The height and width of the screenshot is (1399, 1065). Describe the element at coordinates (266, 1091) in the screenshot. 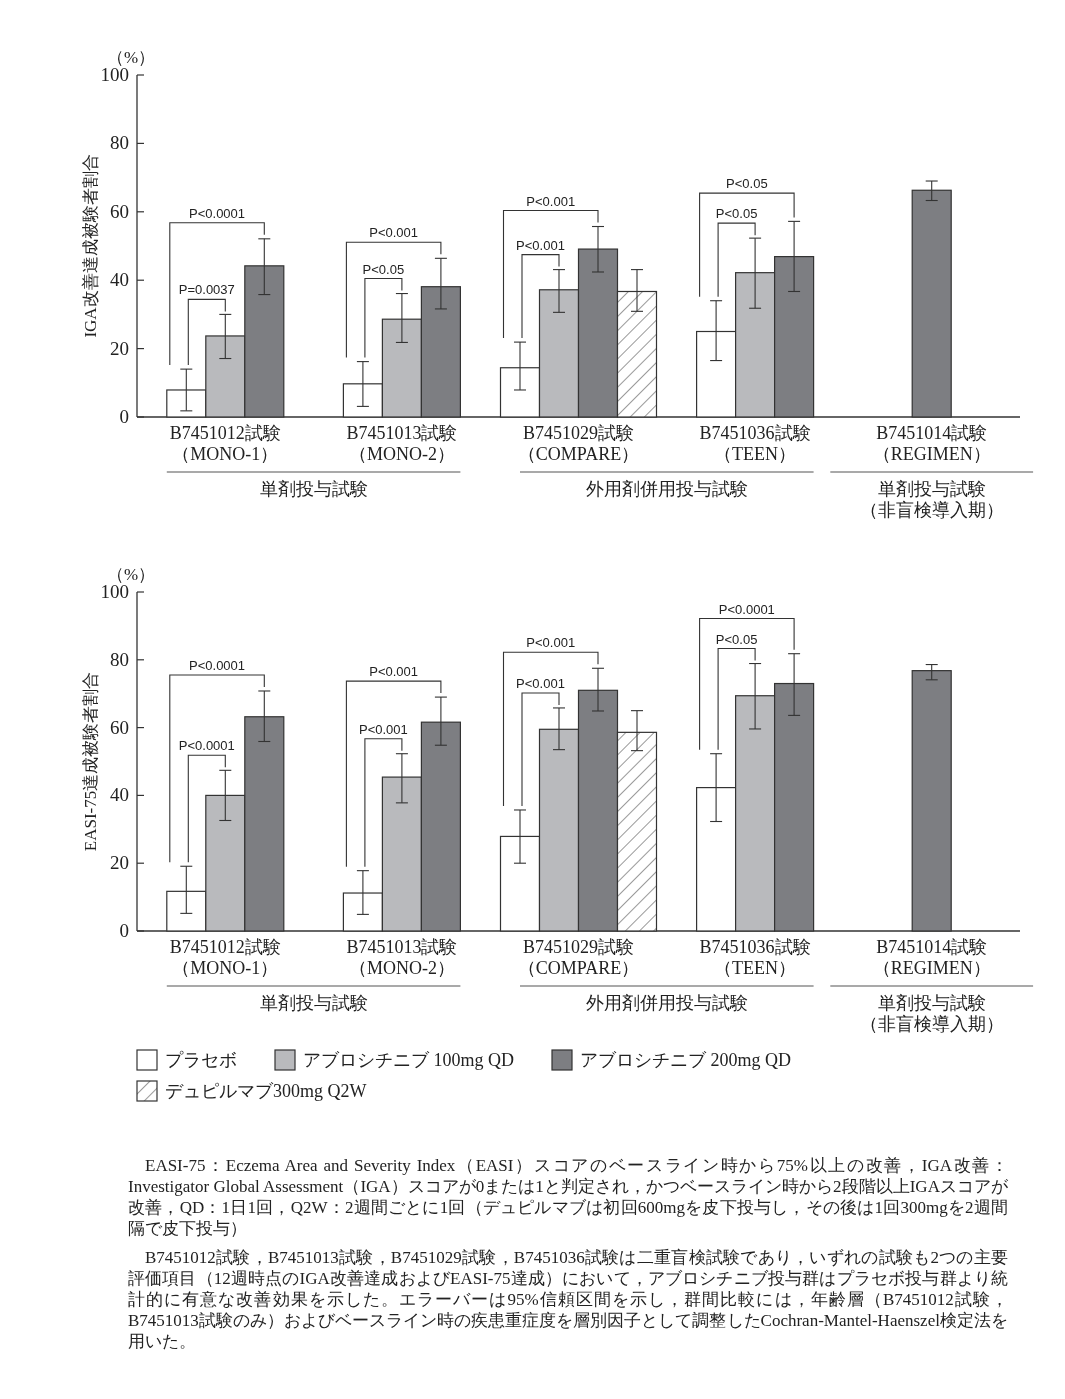

I see `legend-label: デュピルマブ300mg Q2W` at that location.